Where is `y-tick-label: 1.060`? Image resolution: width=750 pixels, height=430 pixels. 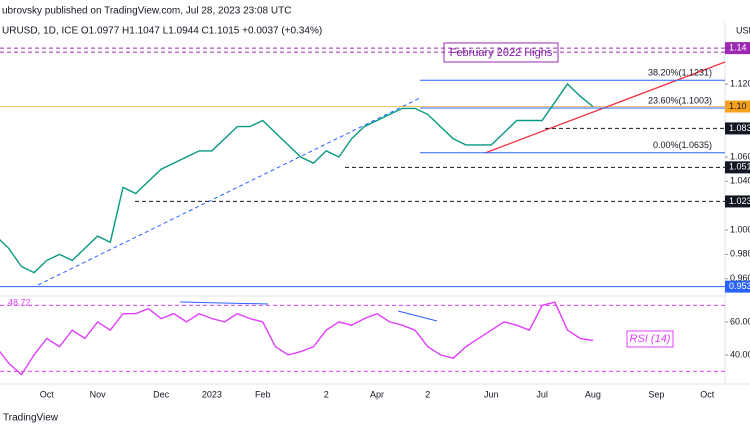 y-tick-label: 1.060 is located at coordinates (740, 156).